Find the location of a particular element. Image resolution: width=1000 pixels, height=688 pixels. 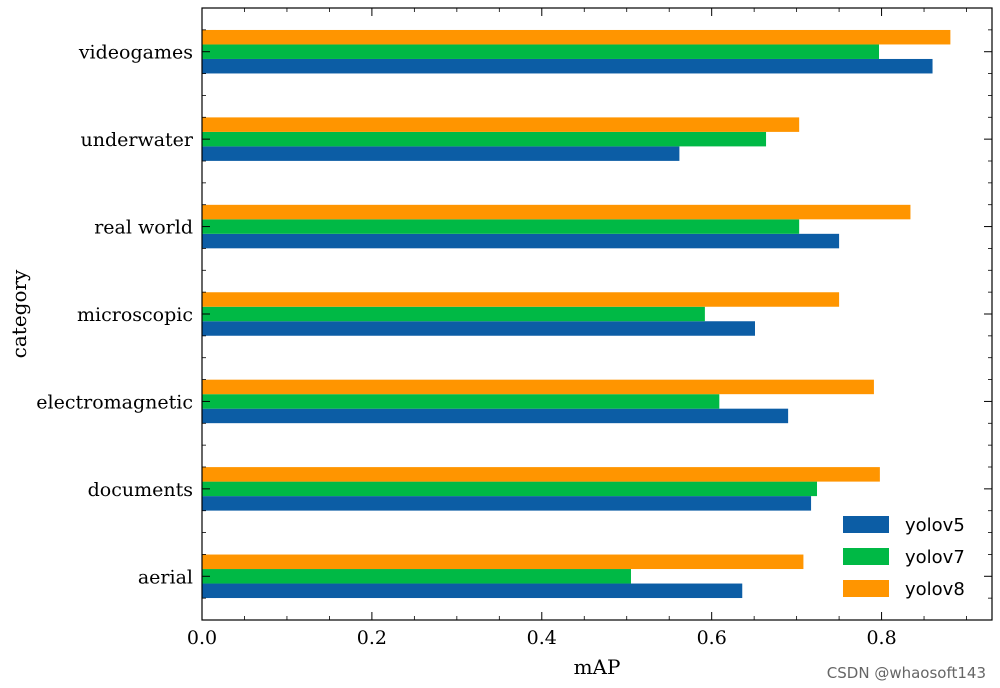

bar-yolov8-documents is located at coordinates (541, 474).